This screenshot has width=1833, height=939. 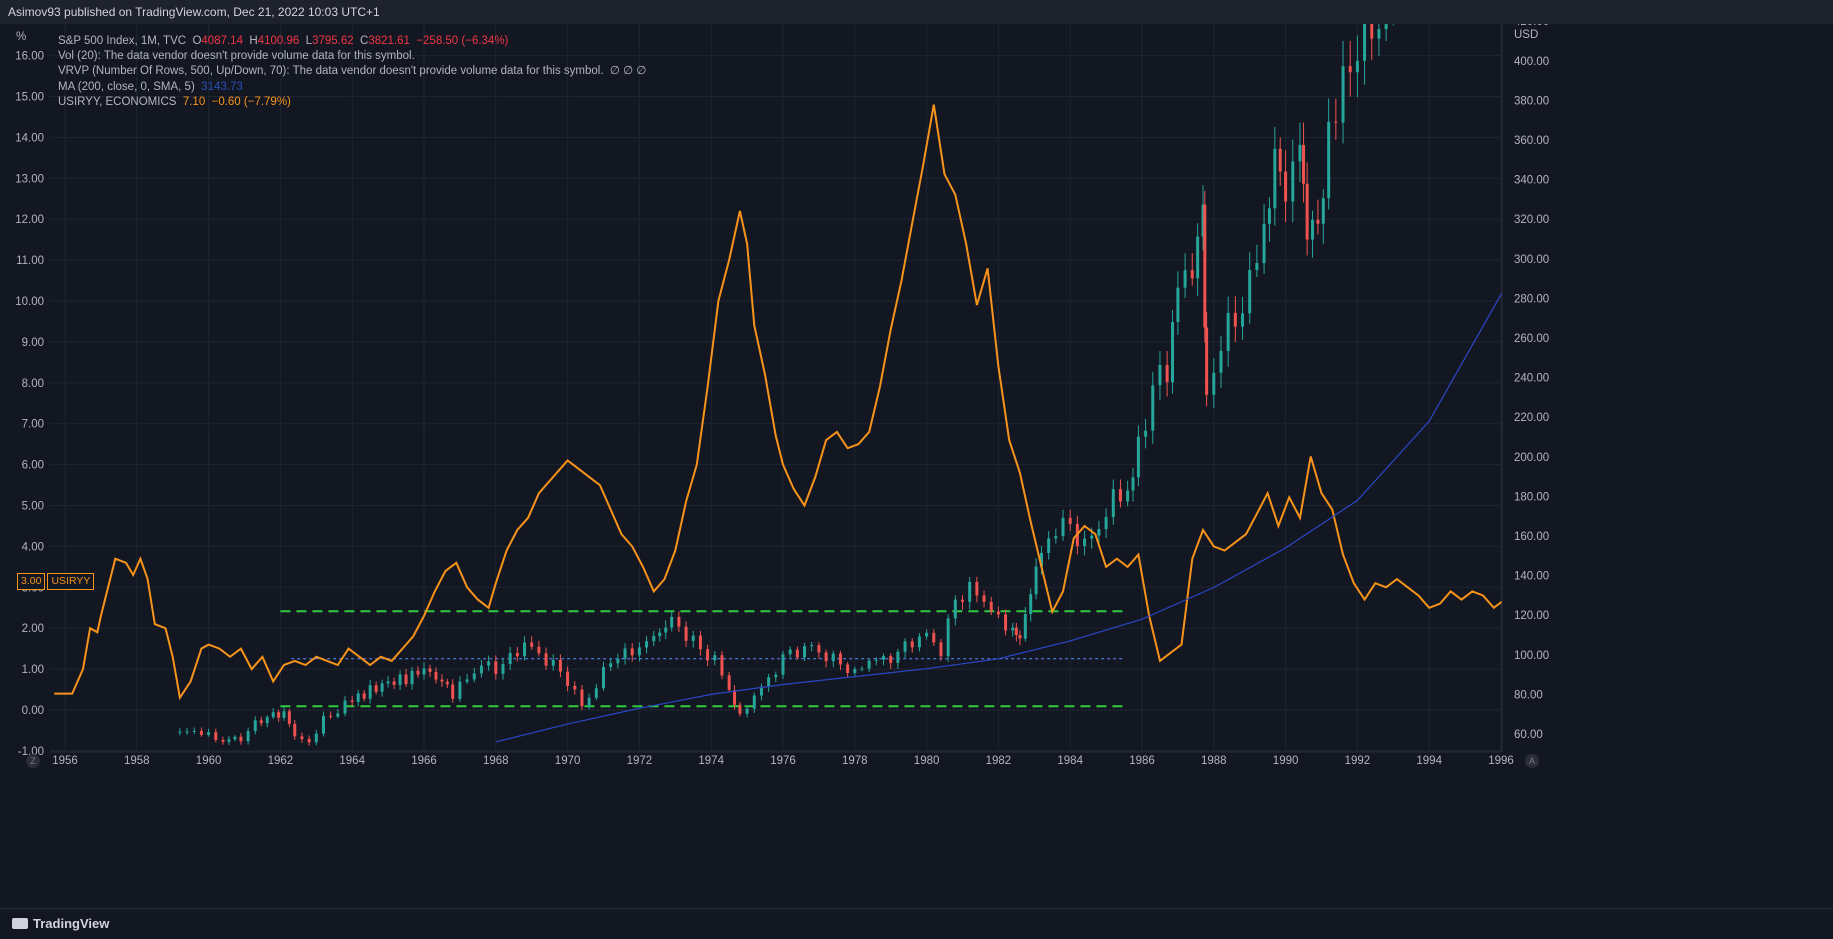 What do you see at coordinates (640, 761) in the screenshot?
I see `x-axis-tick-label: 1972` at bounding box center [640, 761].